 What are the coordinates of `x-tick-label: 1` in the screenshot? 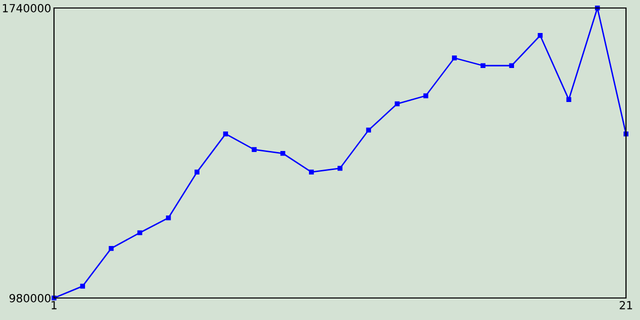 It's located at (54, 305).